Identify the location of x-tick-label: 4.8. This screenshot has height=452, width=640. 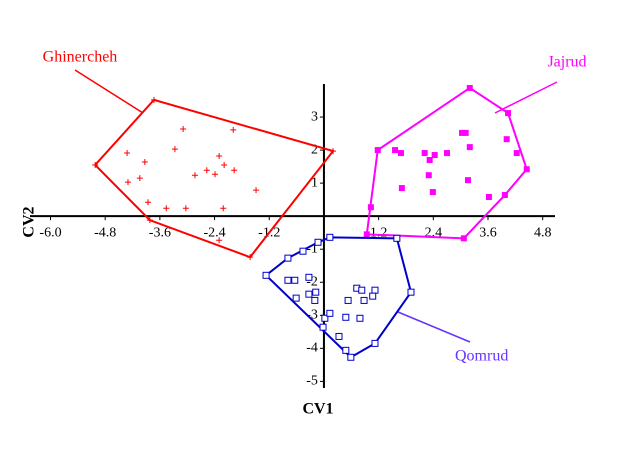
(543, 232).